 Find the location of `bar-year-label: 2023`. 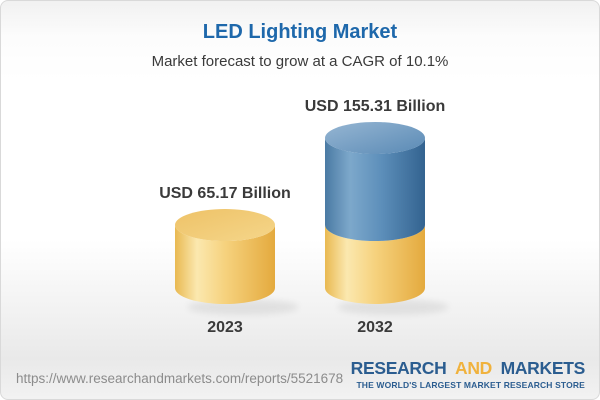

bar-year-label: 2023 is located at coordinates (225, 327).